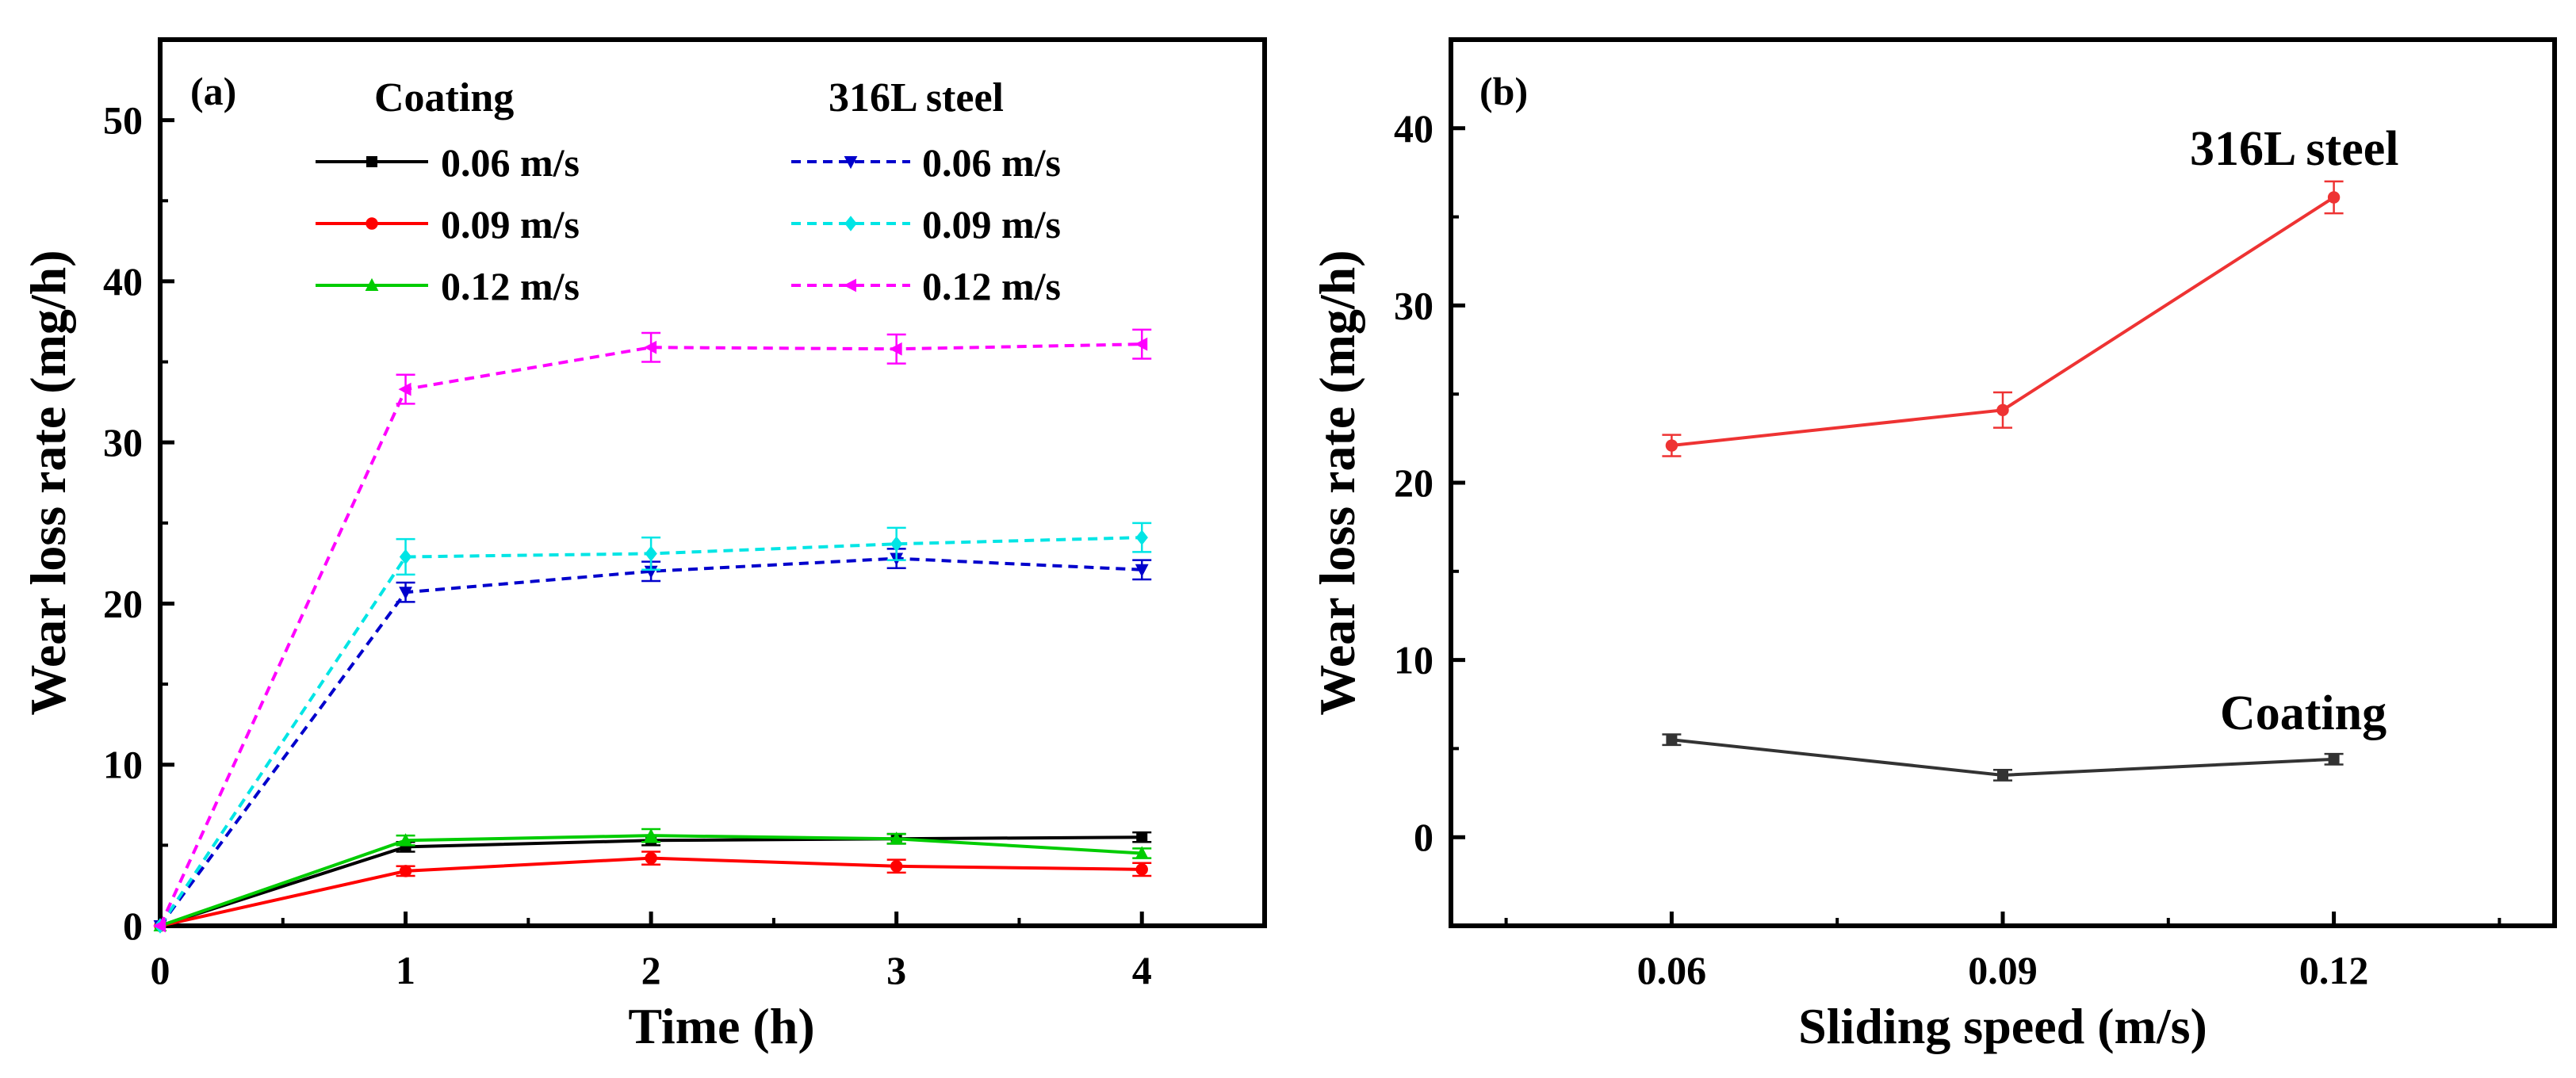  I want to click on a-x-axis-title: Time (h), so click(721, 1026).